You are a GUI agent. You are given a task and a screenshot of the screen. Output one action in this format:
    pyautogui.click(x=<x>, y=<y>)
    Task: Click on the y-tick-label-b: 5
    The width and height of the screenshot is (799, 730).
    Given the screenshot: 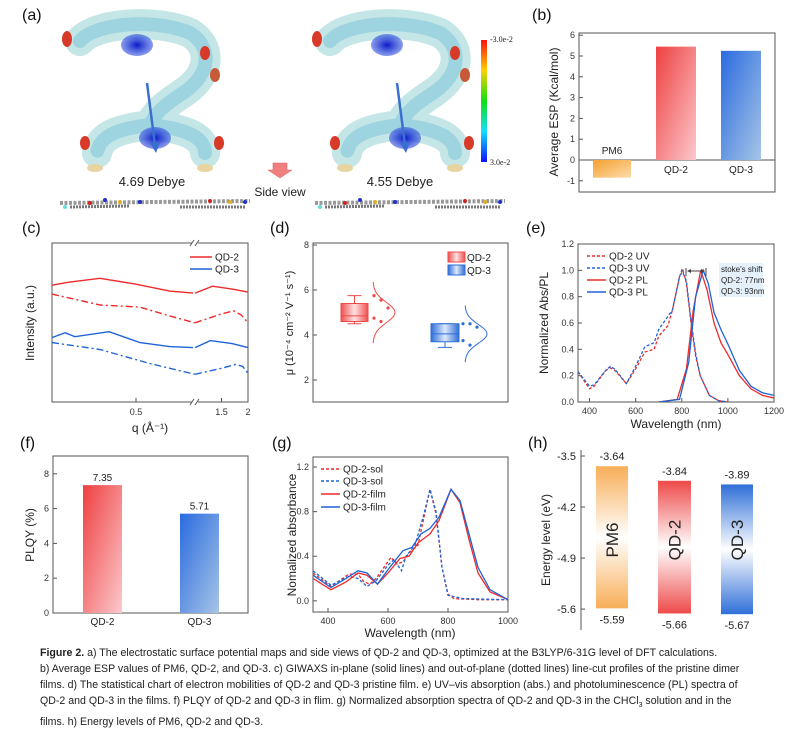 What is the action you would take?
    pyautogui.click(x=572, y=56)
    